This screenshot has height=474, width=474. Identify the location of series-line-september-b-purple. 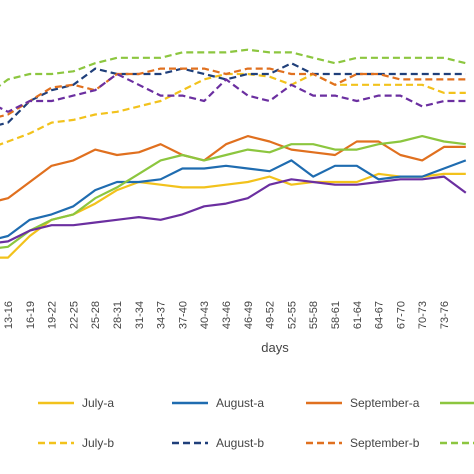
(233, 92).